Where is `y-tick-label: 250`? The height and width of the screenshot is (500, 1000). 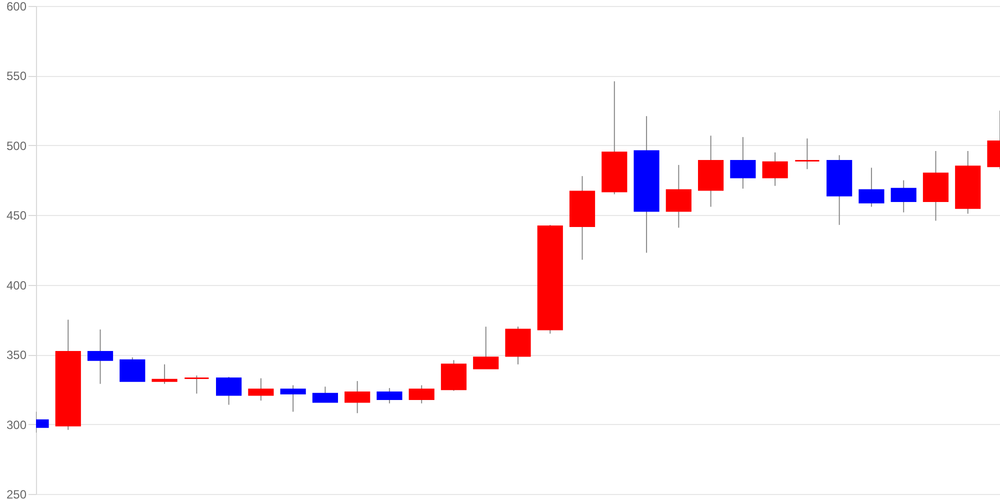 y-tick-label: 250 is located at coordinates (16, 494).